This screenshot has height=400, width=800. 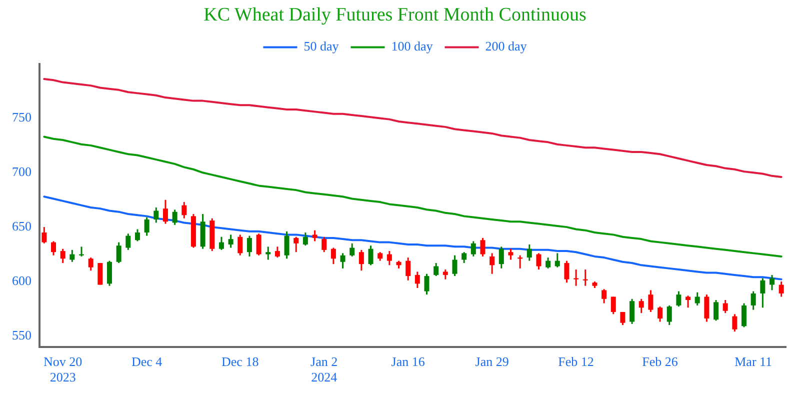 What do you see at coordinates (147, 362) in the screenshot?
I see `x-tick-label: Dec 4` at bounding box center [147, 362].